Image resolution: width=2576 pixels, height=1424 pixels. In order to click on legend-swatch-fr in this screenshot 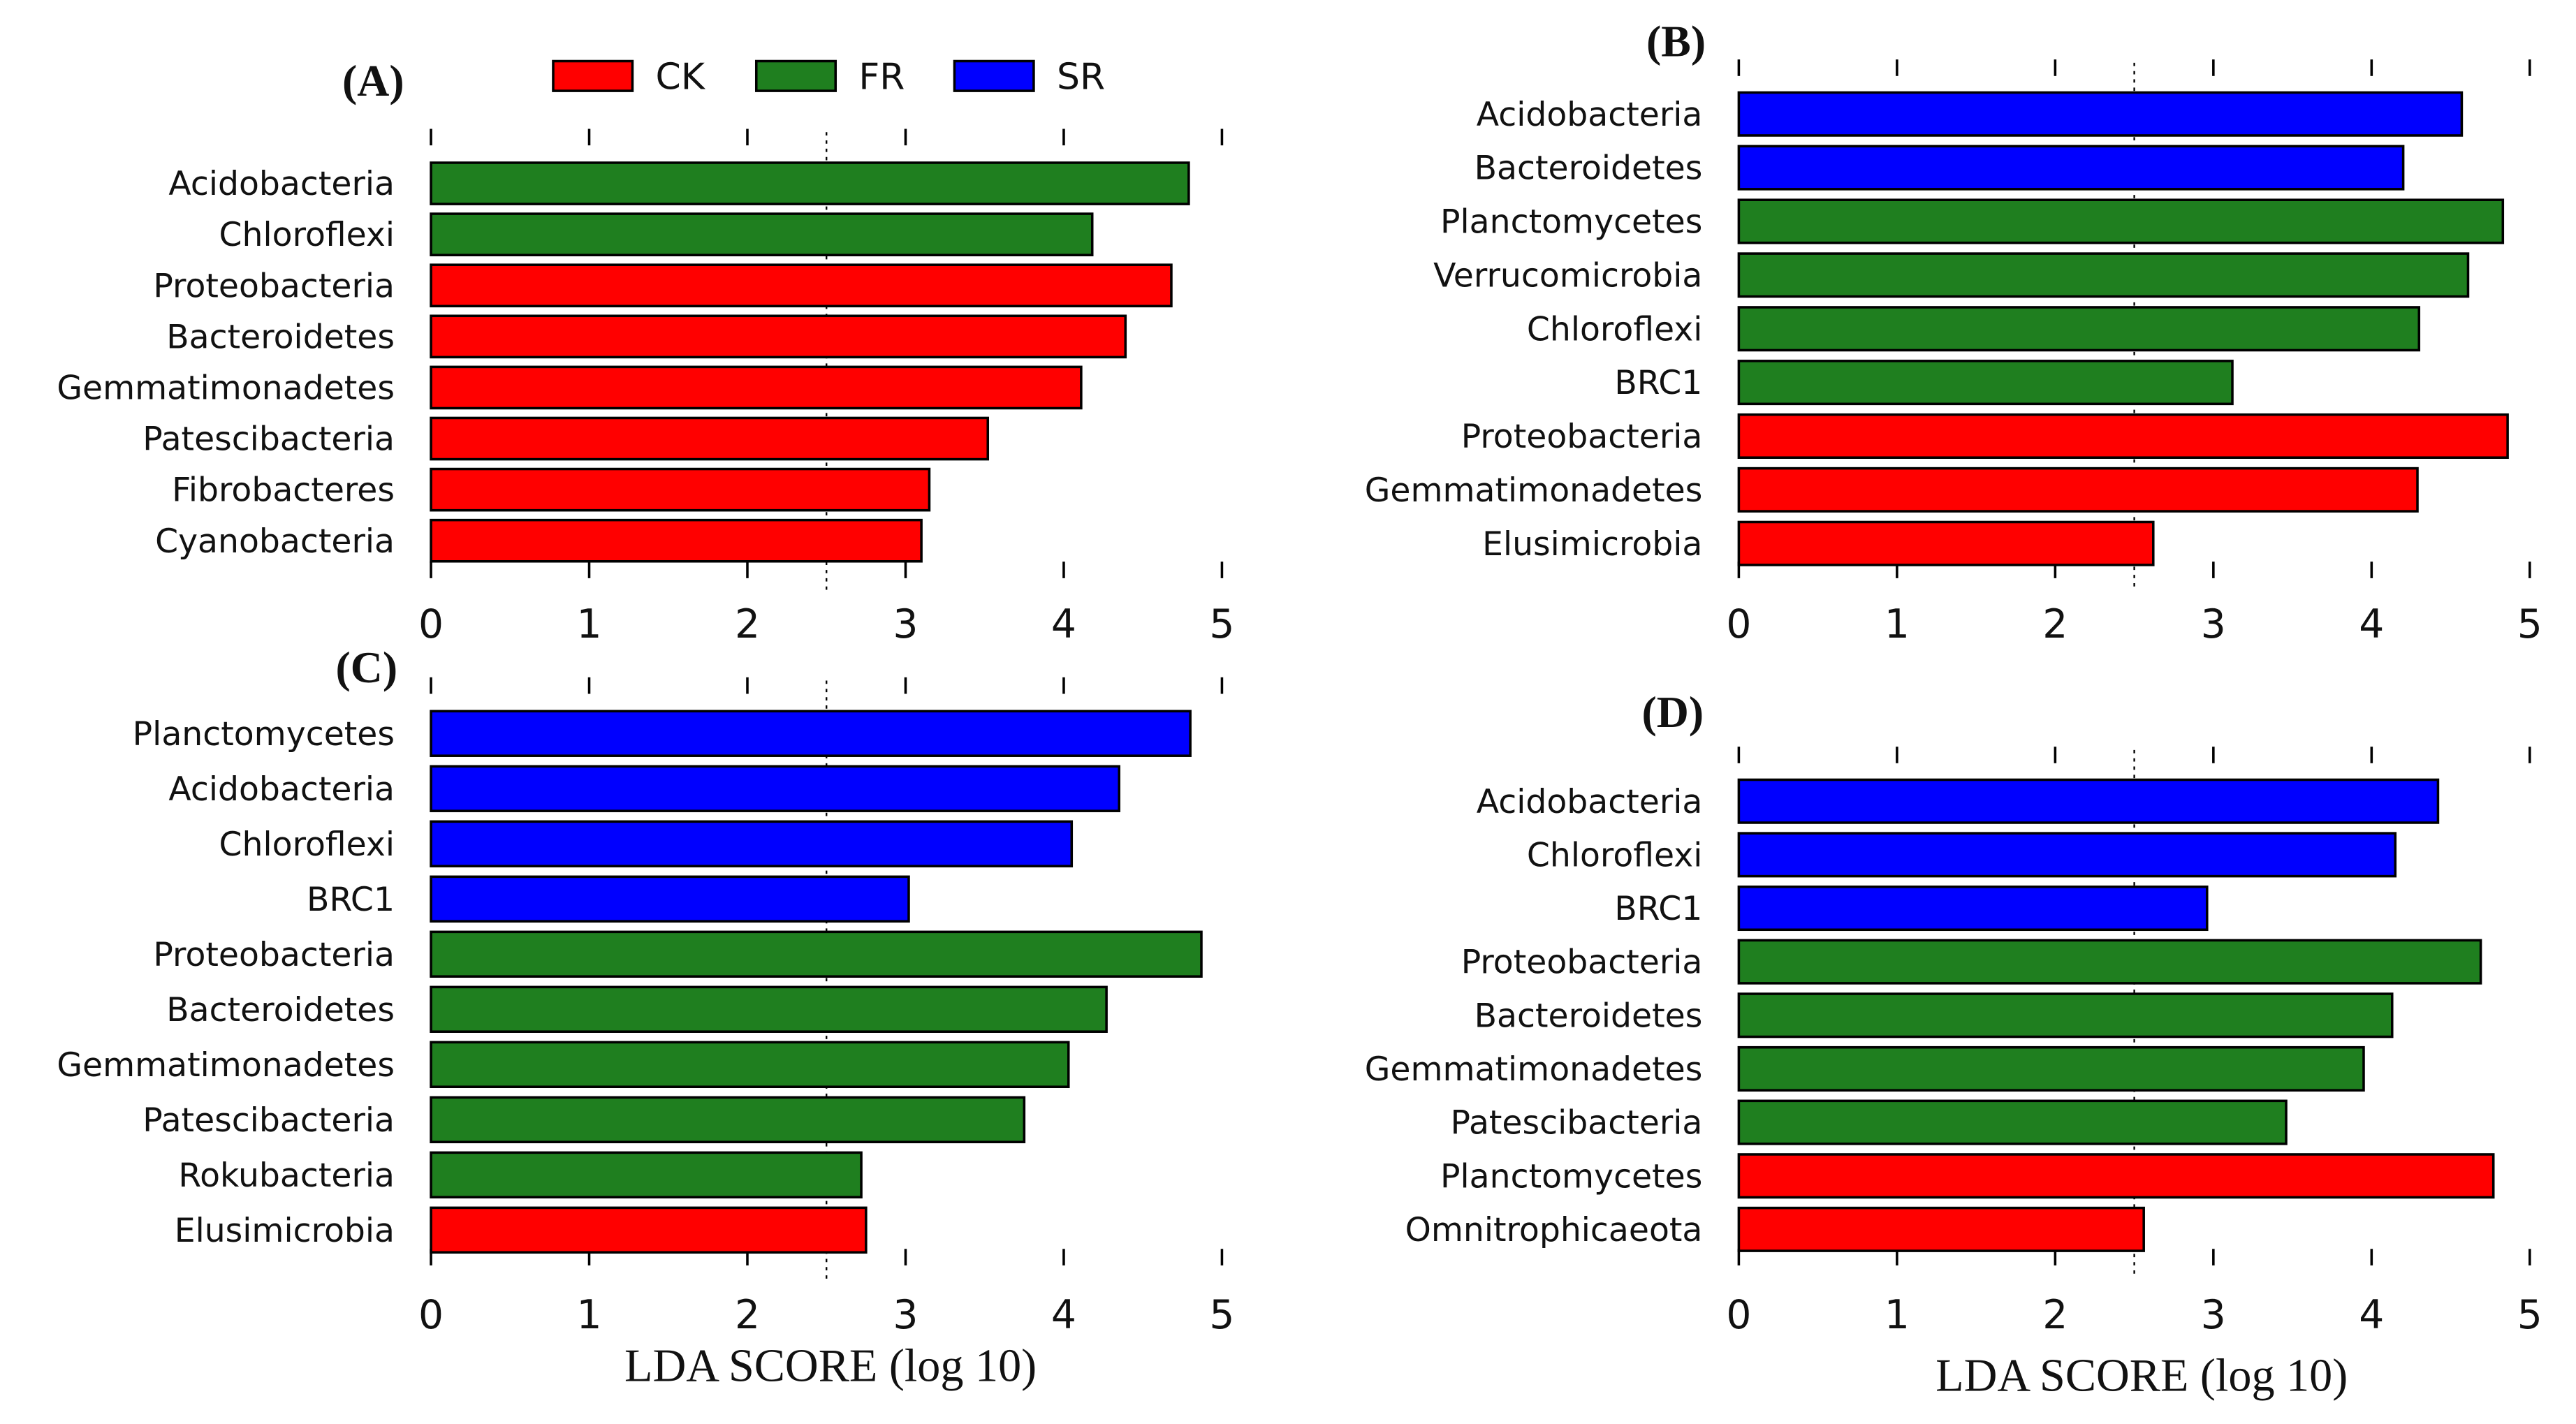, I will do `click(795, 76)`.